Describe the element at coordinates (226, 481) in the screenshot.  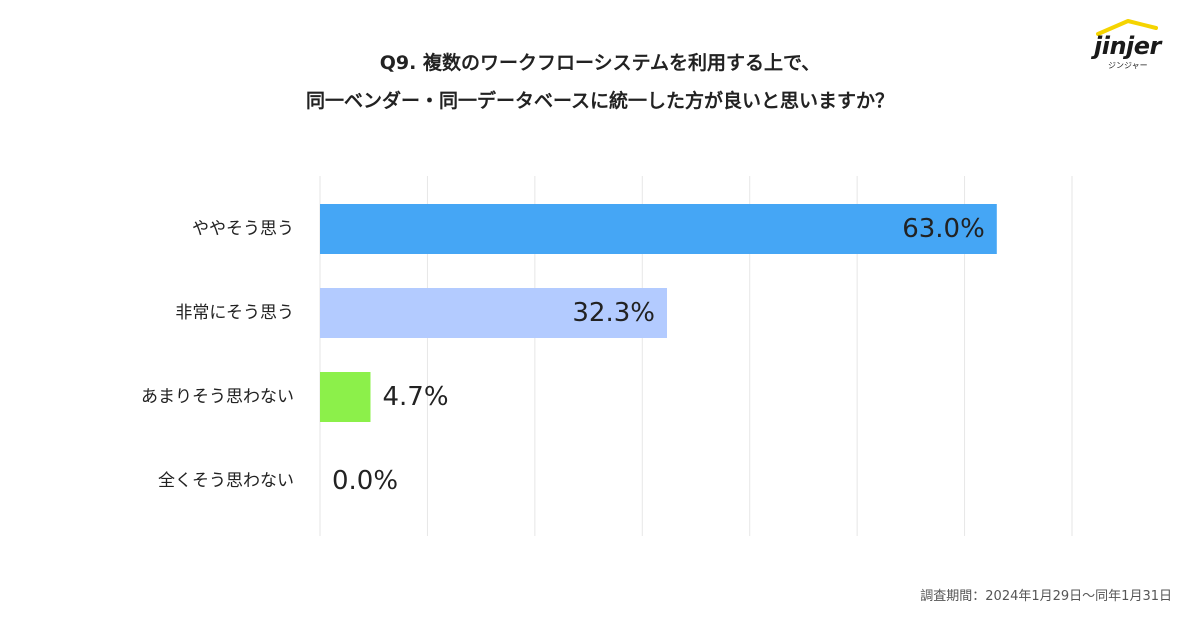
I see `category-label: 全くそう思わない` at that location.